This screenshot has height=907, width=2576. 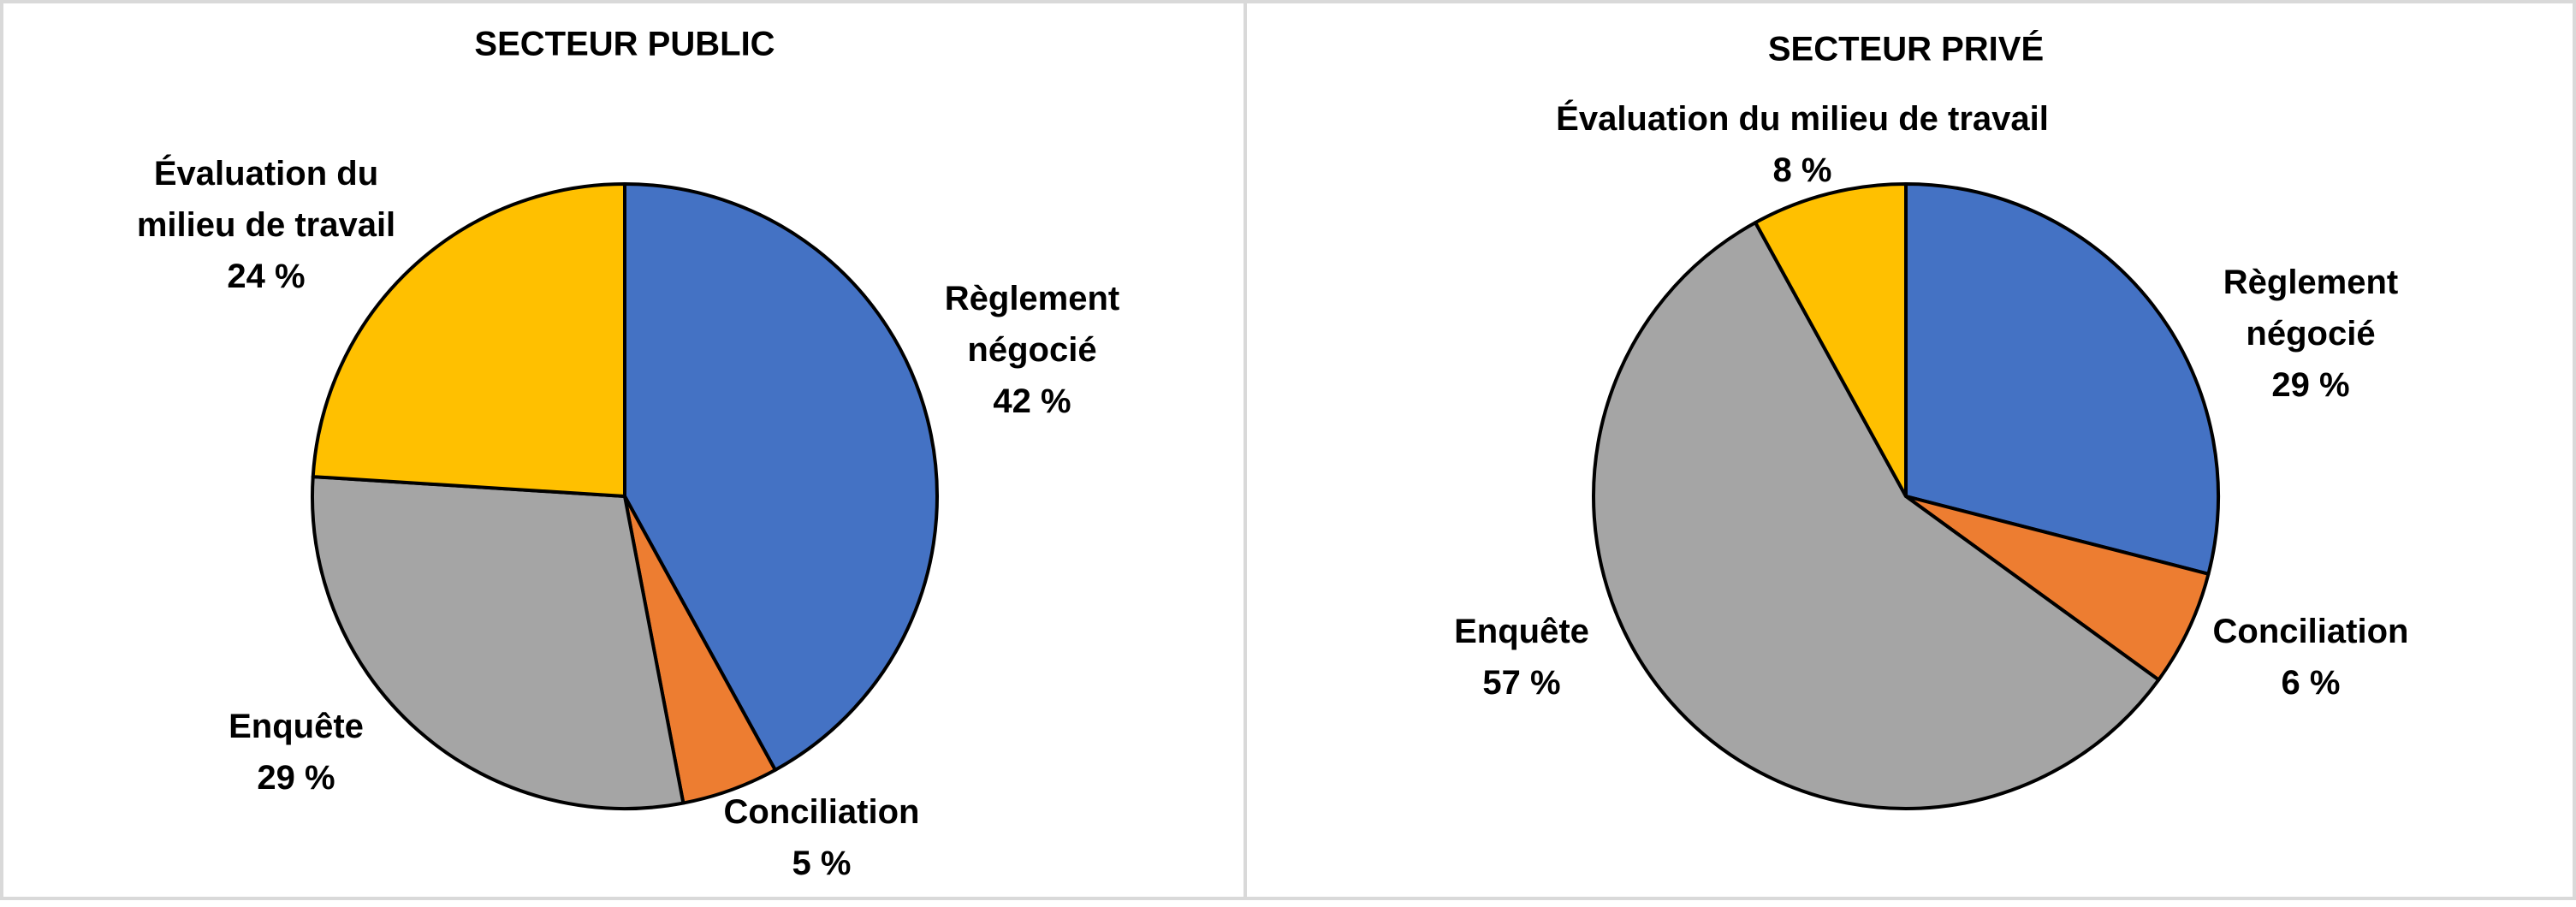 I want to click on data-label: Règlement négocié 42 %, so click(x=1032, y=350).